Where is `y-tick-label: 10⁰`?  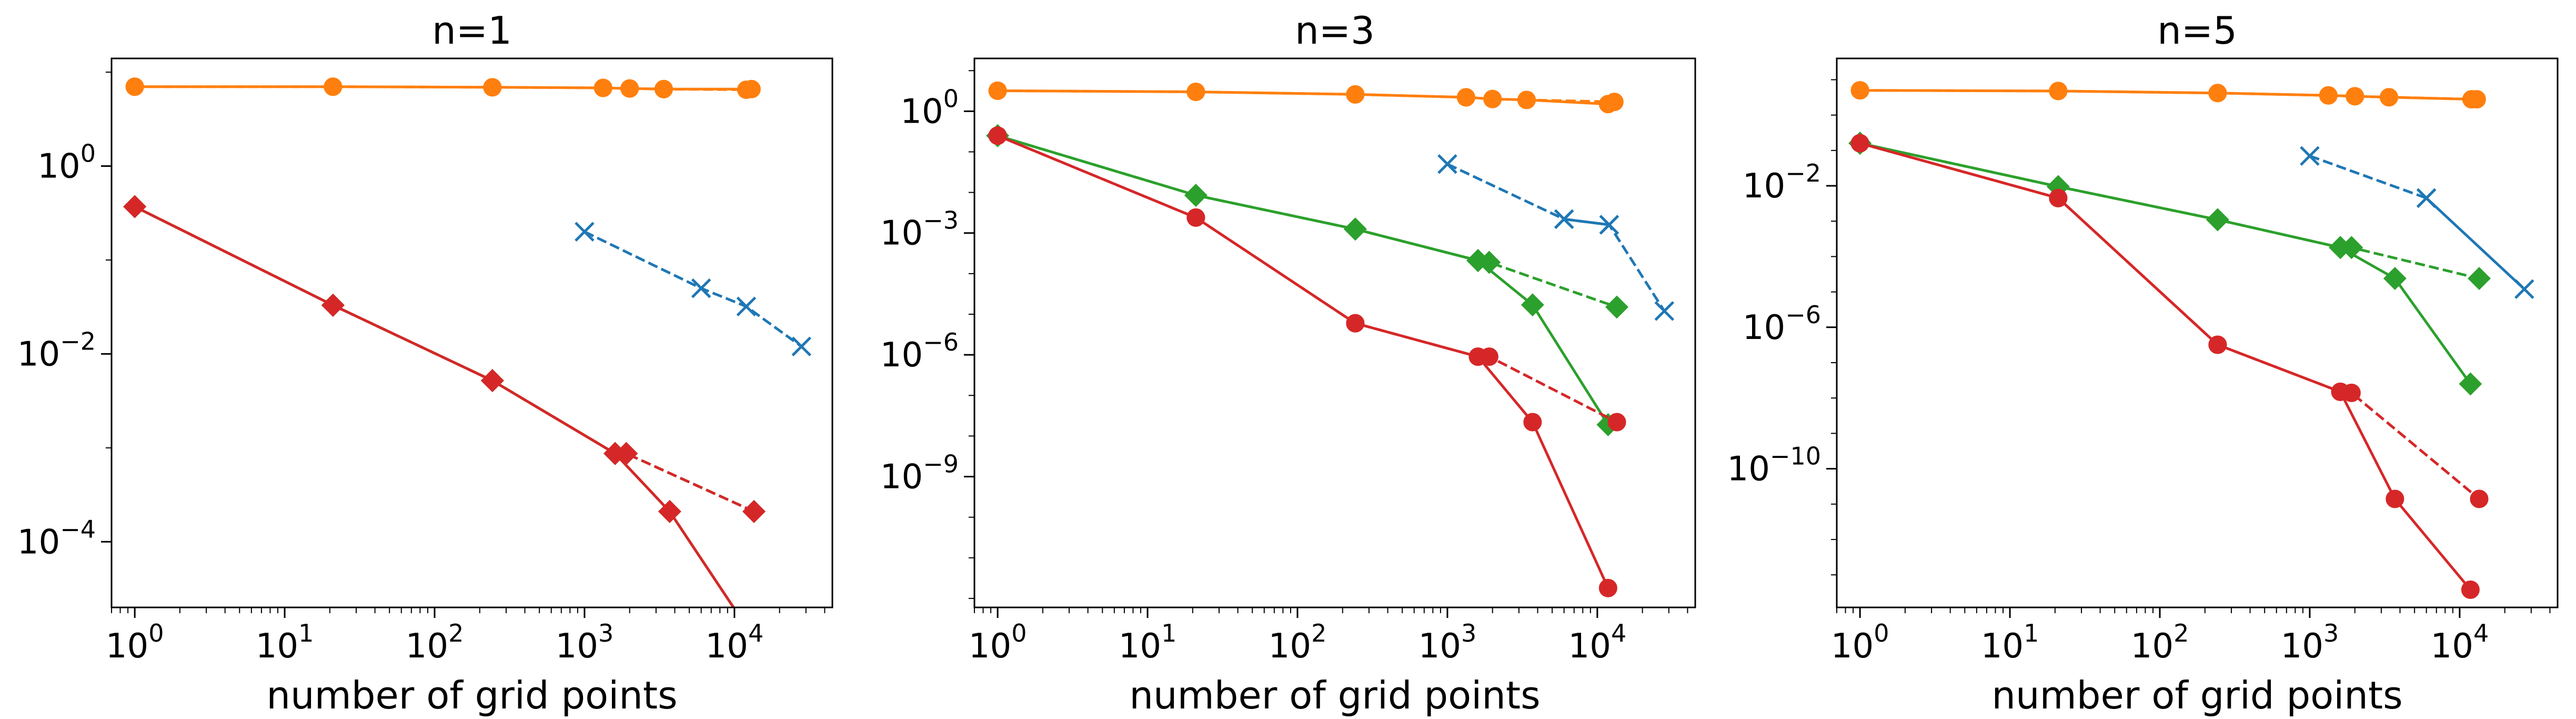
y-tick-label: 10⁰ is located at coordinates (66, 162).